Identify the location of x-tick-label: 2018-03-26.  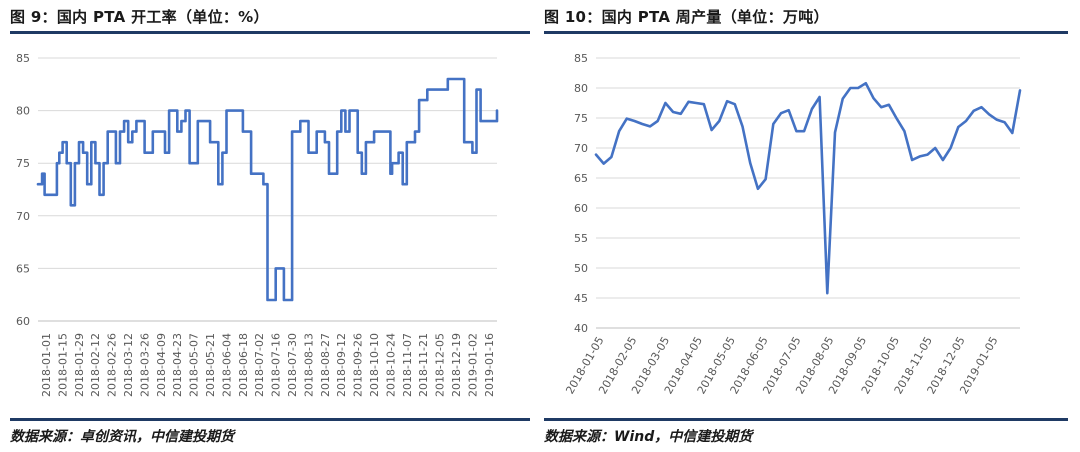
(144, 365).